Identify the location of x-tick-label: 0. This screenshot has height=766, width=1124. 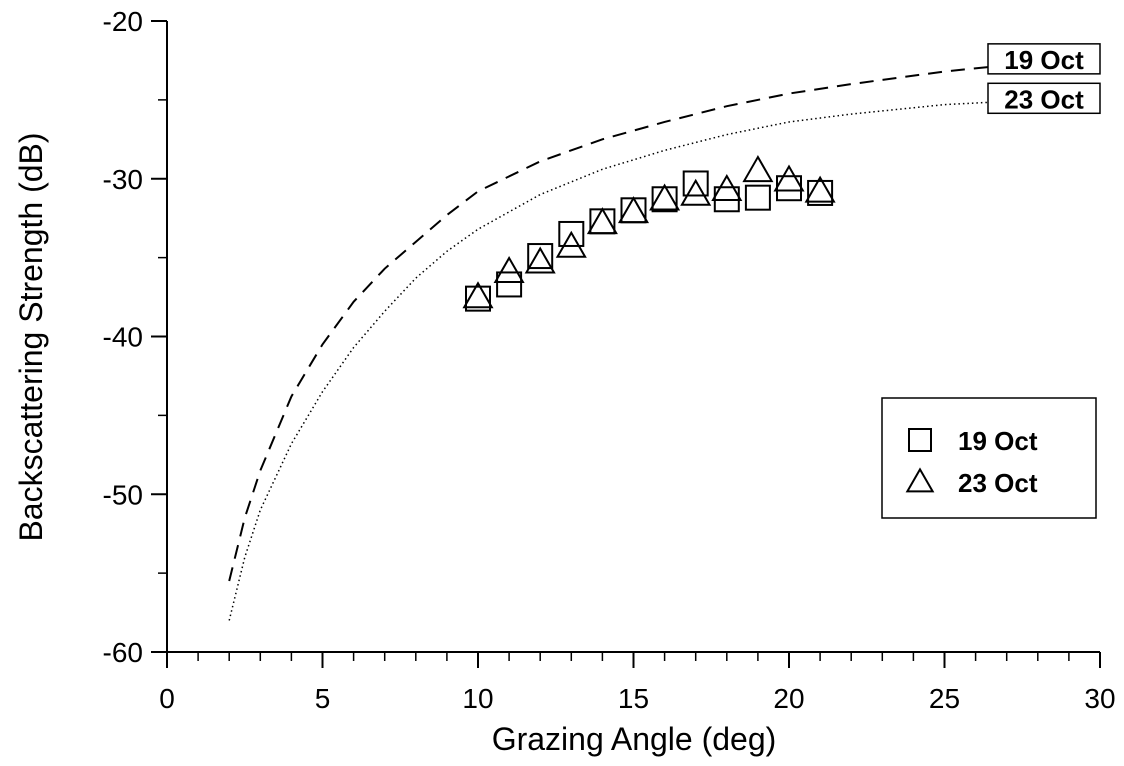
(167, 698).